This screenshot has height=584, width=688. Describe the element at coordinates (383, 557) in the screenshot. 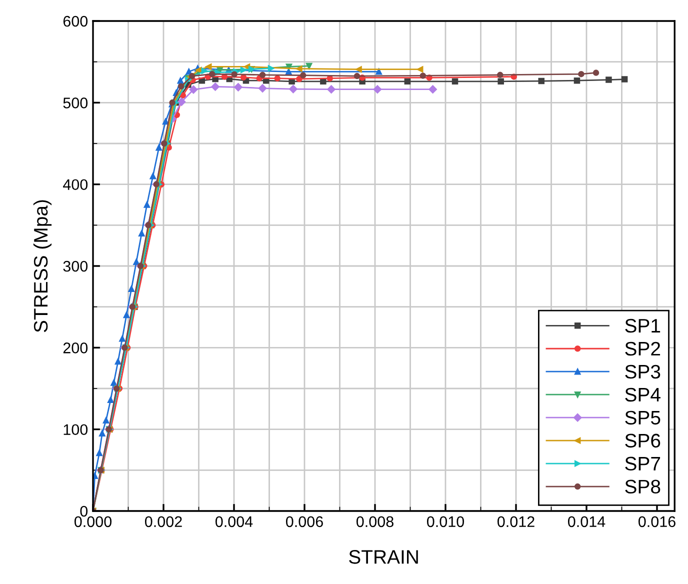

I see `x-axis-title: STRAIN` at that location.